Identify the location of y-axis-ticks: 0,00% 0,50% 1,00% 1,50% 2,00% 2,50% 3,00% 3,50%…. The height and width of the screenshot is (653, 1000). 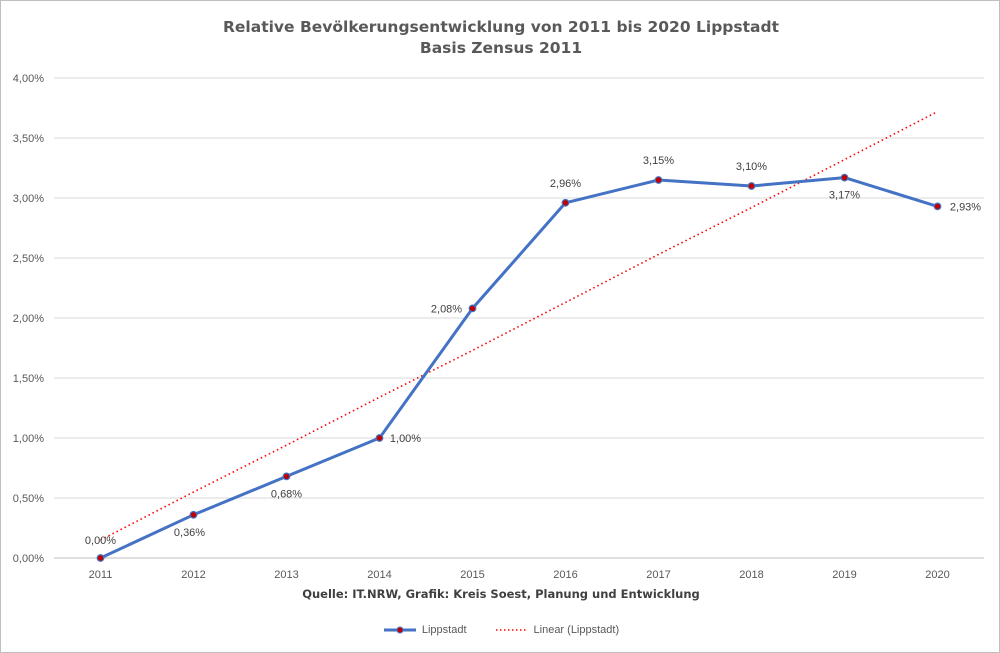
(28, 319).